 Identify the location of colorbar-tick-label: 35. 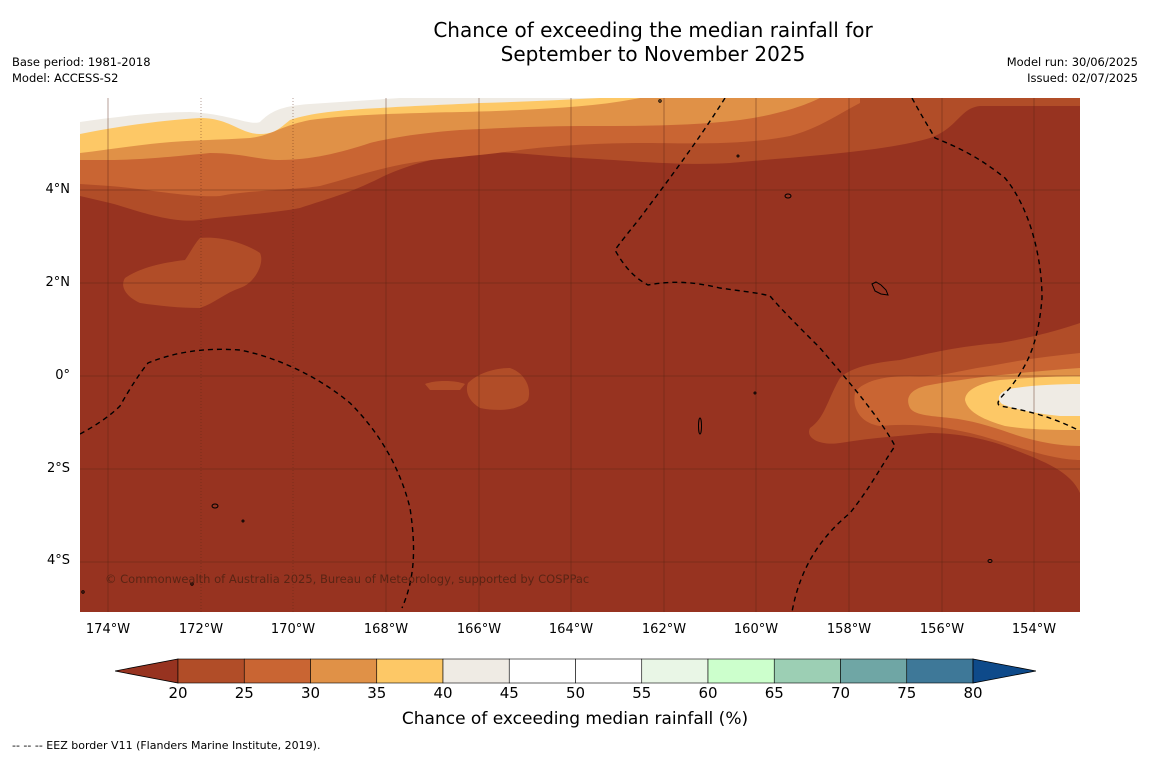
(377, 693).